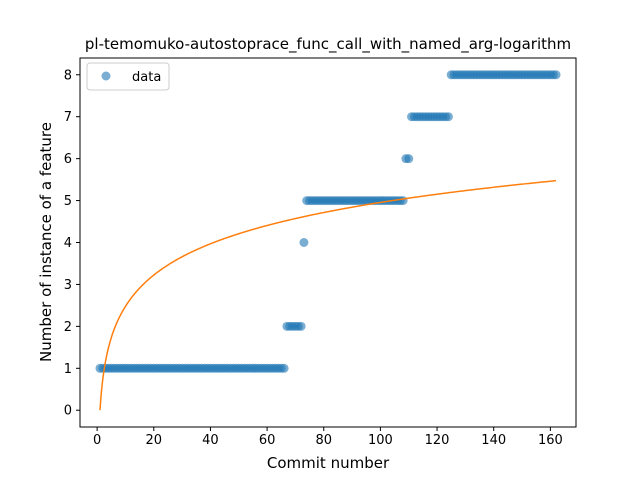 The image size is (640, 480). Describe the element at coordinates (106, 76) in the screenshot. I see `legend-marker-data` at that location.